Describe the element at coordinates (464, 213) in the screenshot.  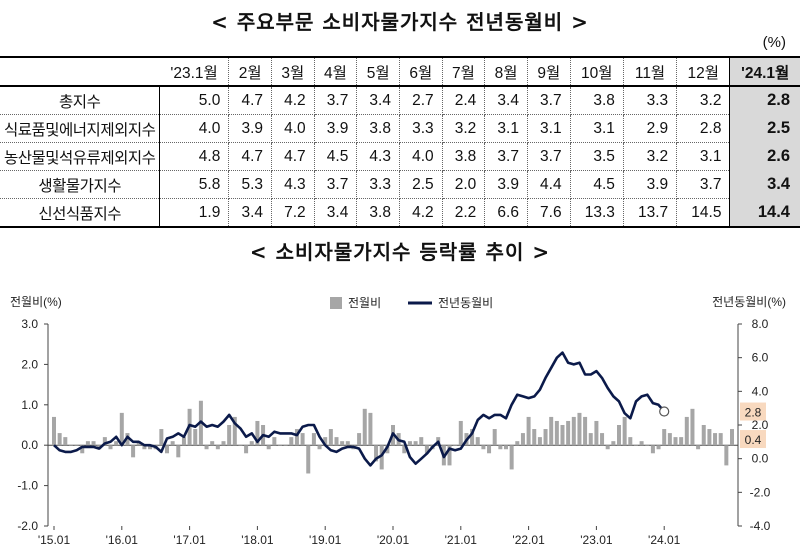
I see `value-cell: 2.2` at that location.